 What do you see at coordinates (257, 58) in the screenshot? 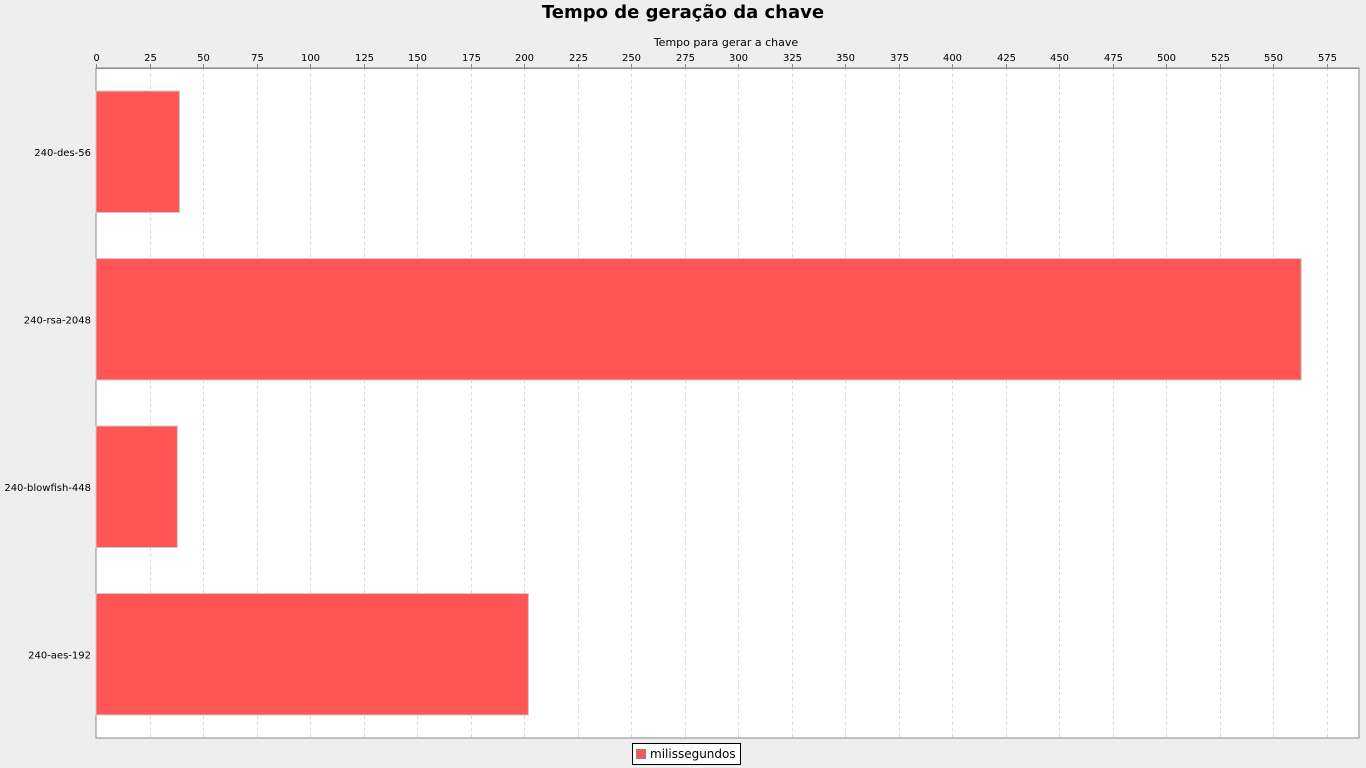
I see `x-tick-label: 75` at bounding box center [257, 58].